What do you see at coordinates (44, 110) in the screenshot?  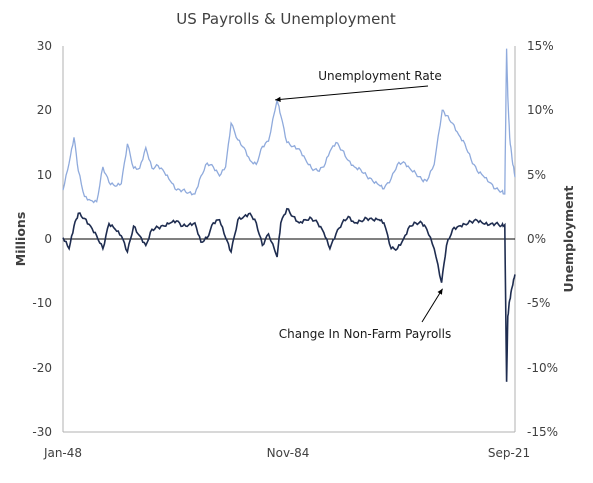 I see `left-tick-label: 20` at bounding box center [44, 110].